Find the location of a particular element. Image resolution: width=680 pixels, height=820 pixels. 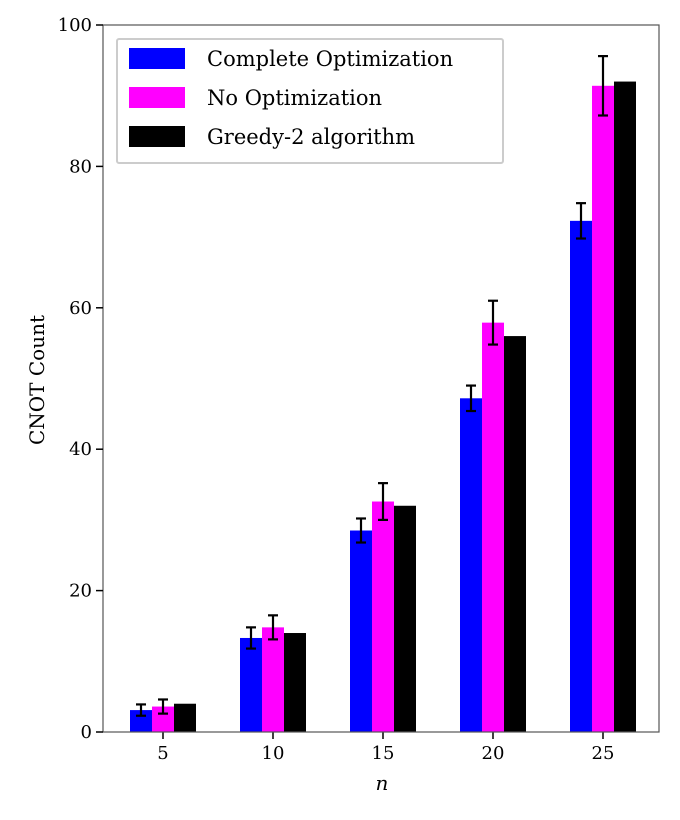

x-axis-label: n is located at coordinates (382, 783).